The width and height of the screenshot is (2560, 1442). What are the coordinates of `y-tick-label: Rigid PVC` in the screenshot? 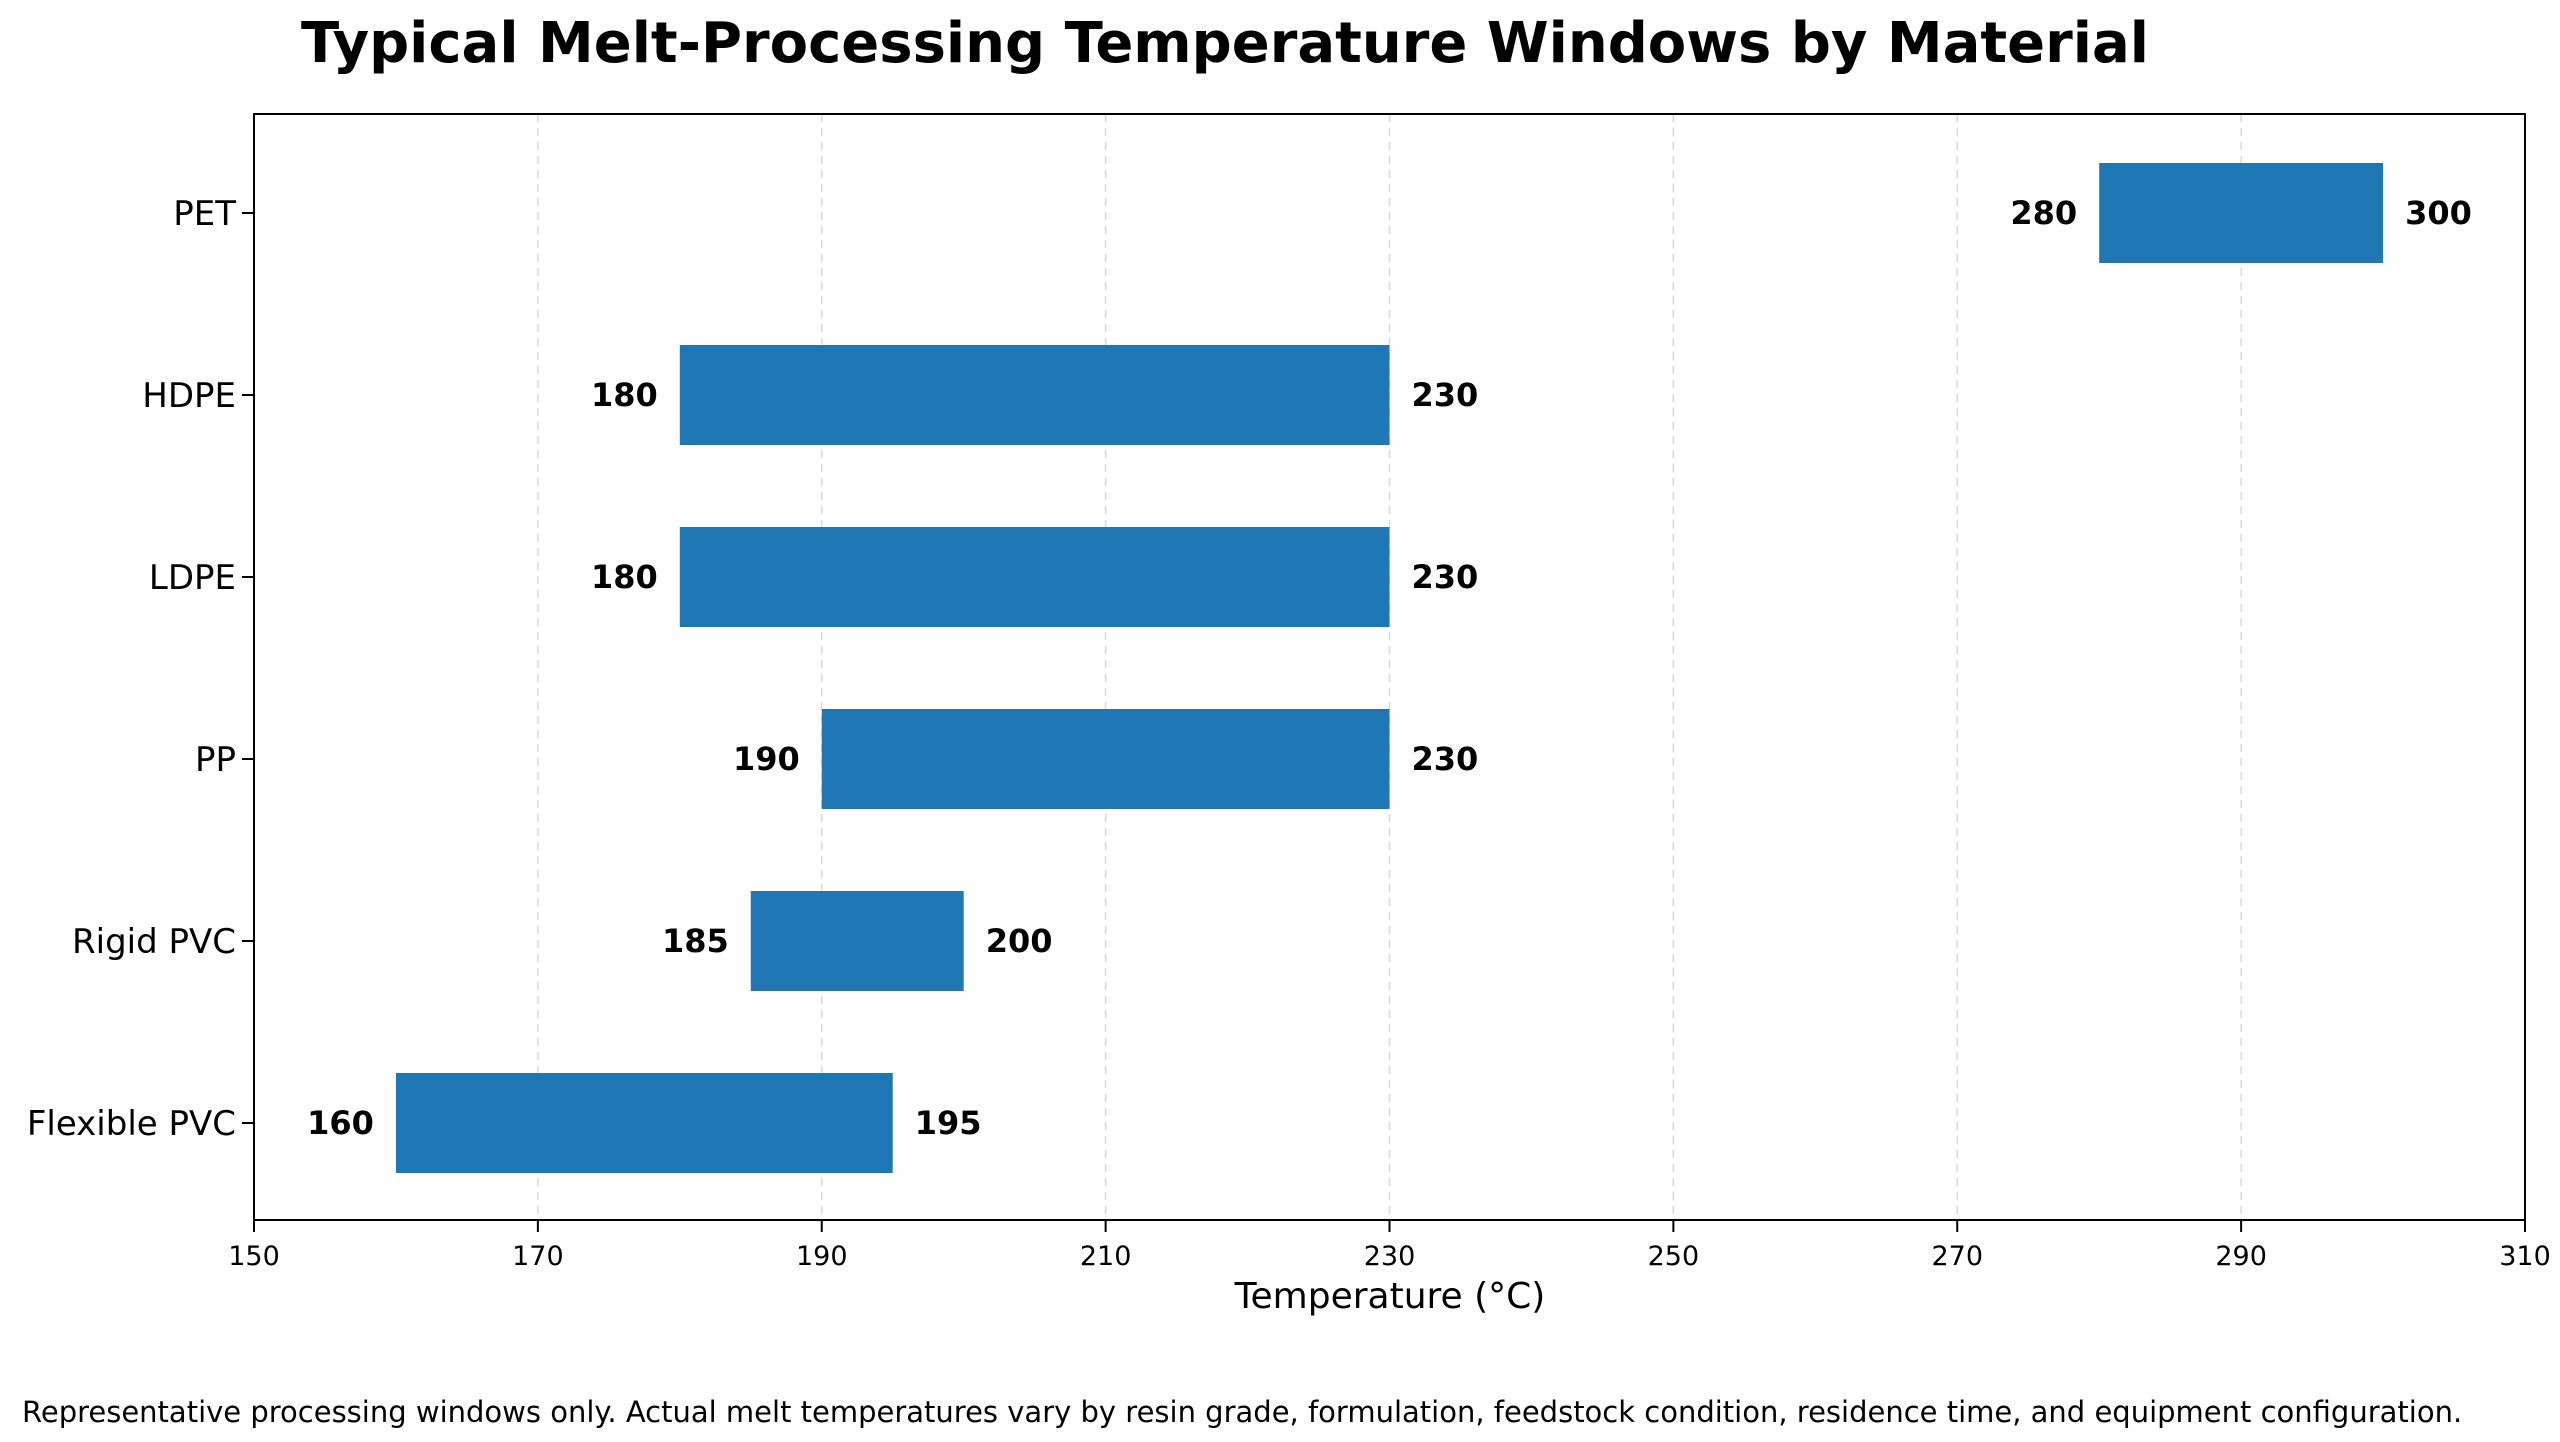 It's located at (154, 942).